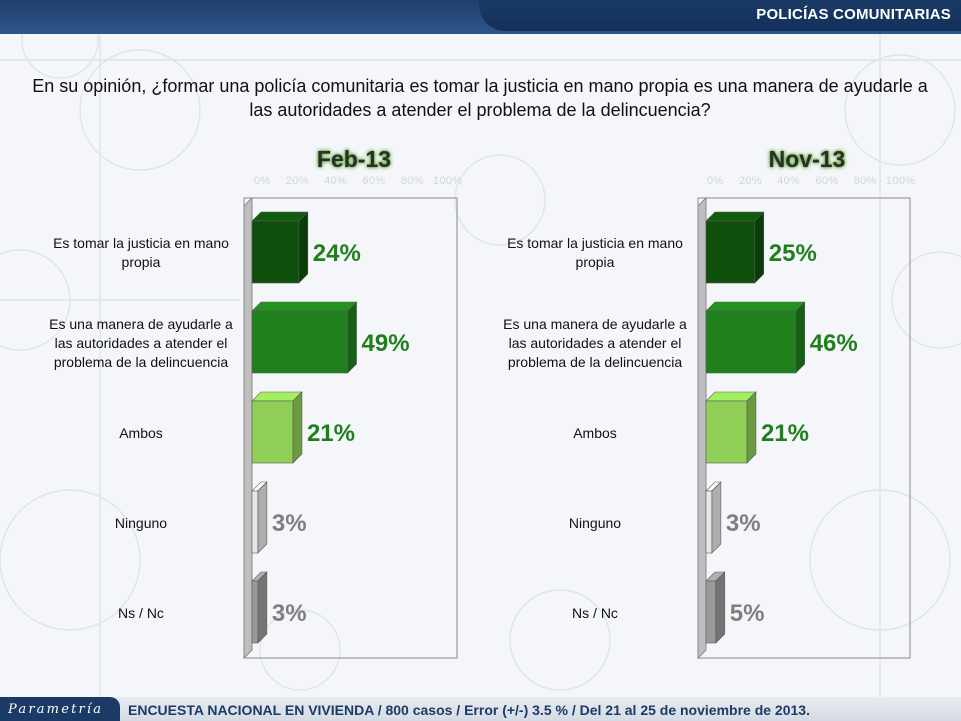 This screenshot has height=721, width=961. Describe the element at coordinates (811, 181) in the screenshot. I see `tick-labels-nov13: 0% 20% 40% 60% 80% 100%` at that location.